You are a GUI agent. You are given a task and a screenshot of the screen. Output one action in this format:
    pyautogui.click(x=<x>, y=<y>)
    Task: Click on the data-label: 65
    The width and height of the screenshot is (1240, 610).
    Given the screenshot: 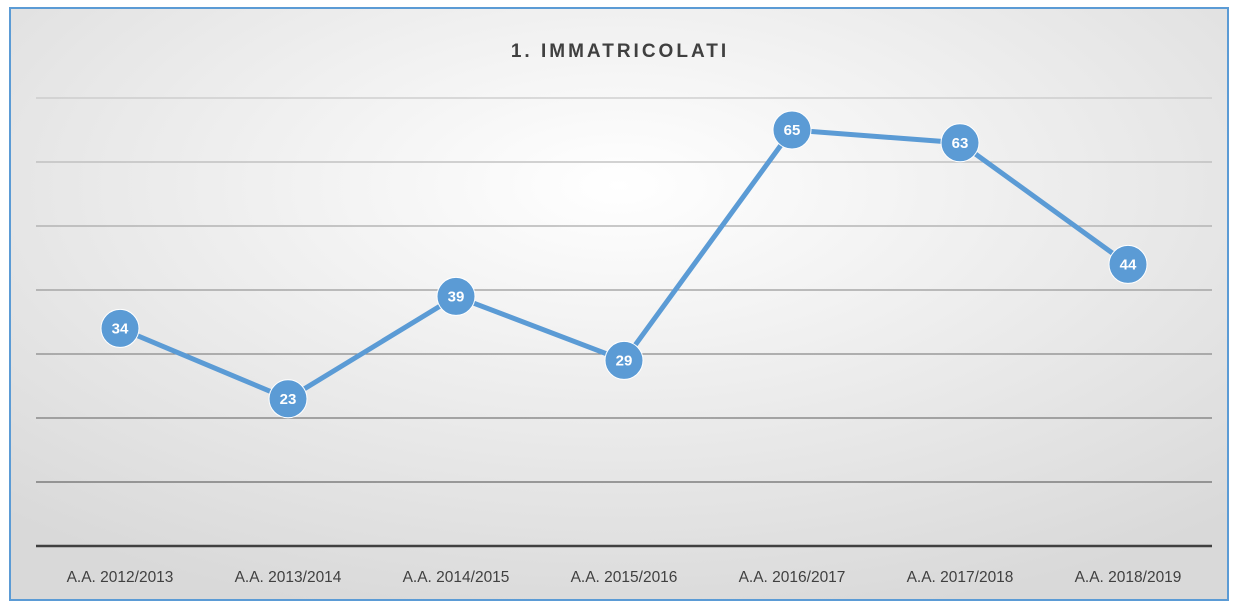 What is the action you would take?
    pyautogui.click(x=792, y=130)
    